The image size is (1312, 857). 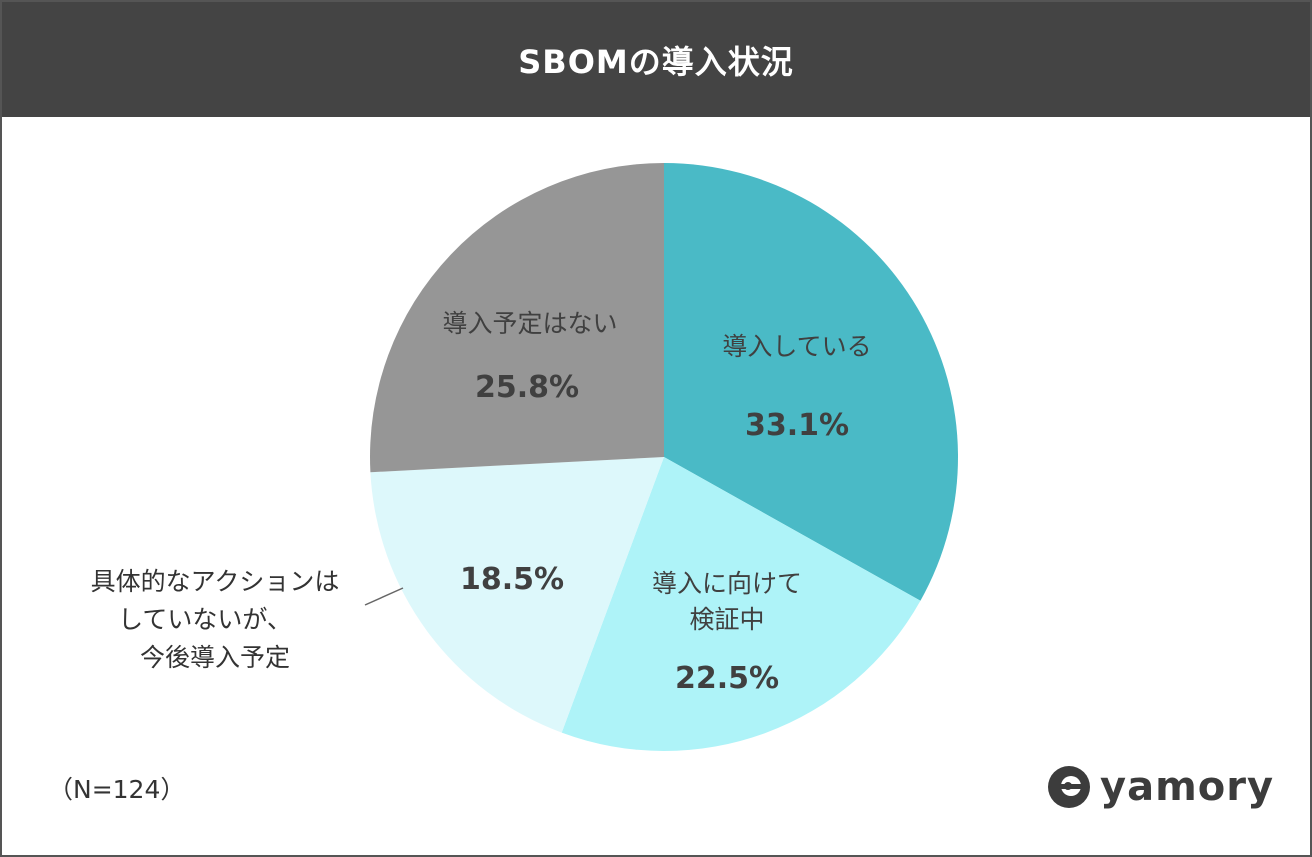 I want to click on slice-label-external: 今後導入予定, so click(x=215, y=657).